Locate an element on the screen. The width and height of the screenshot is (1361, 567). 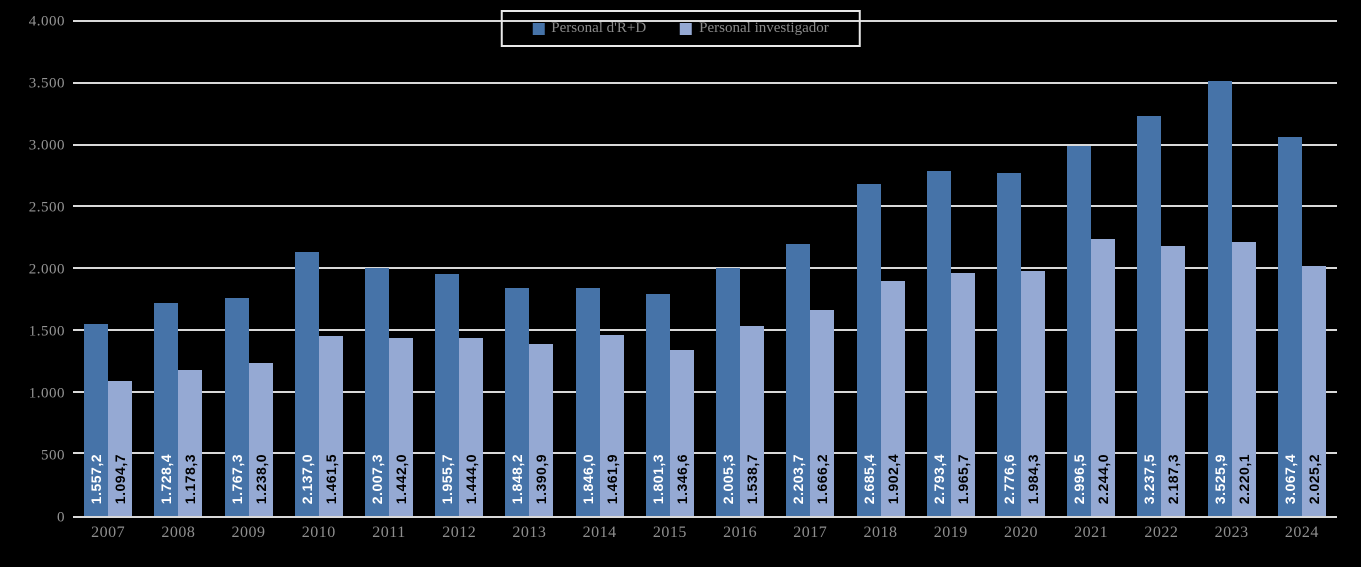
bar-value-label-personal-rd: 2.996,5 is located at coordinates (1079, 478).